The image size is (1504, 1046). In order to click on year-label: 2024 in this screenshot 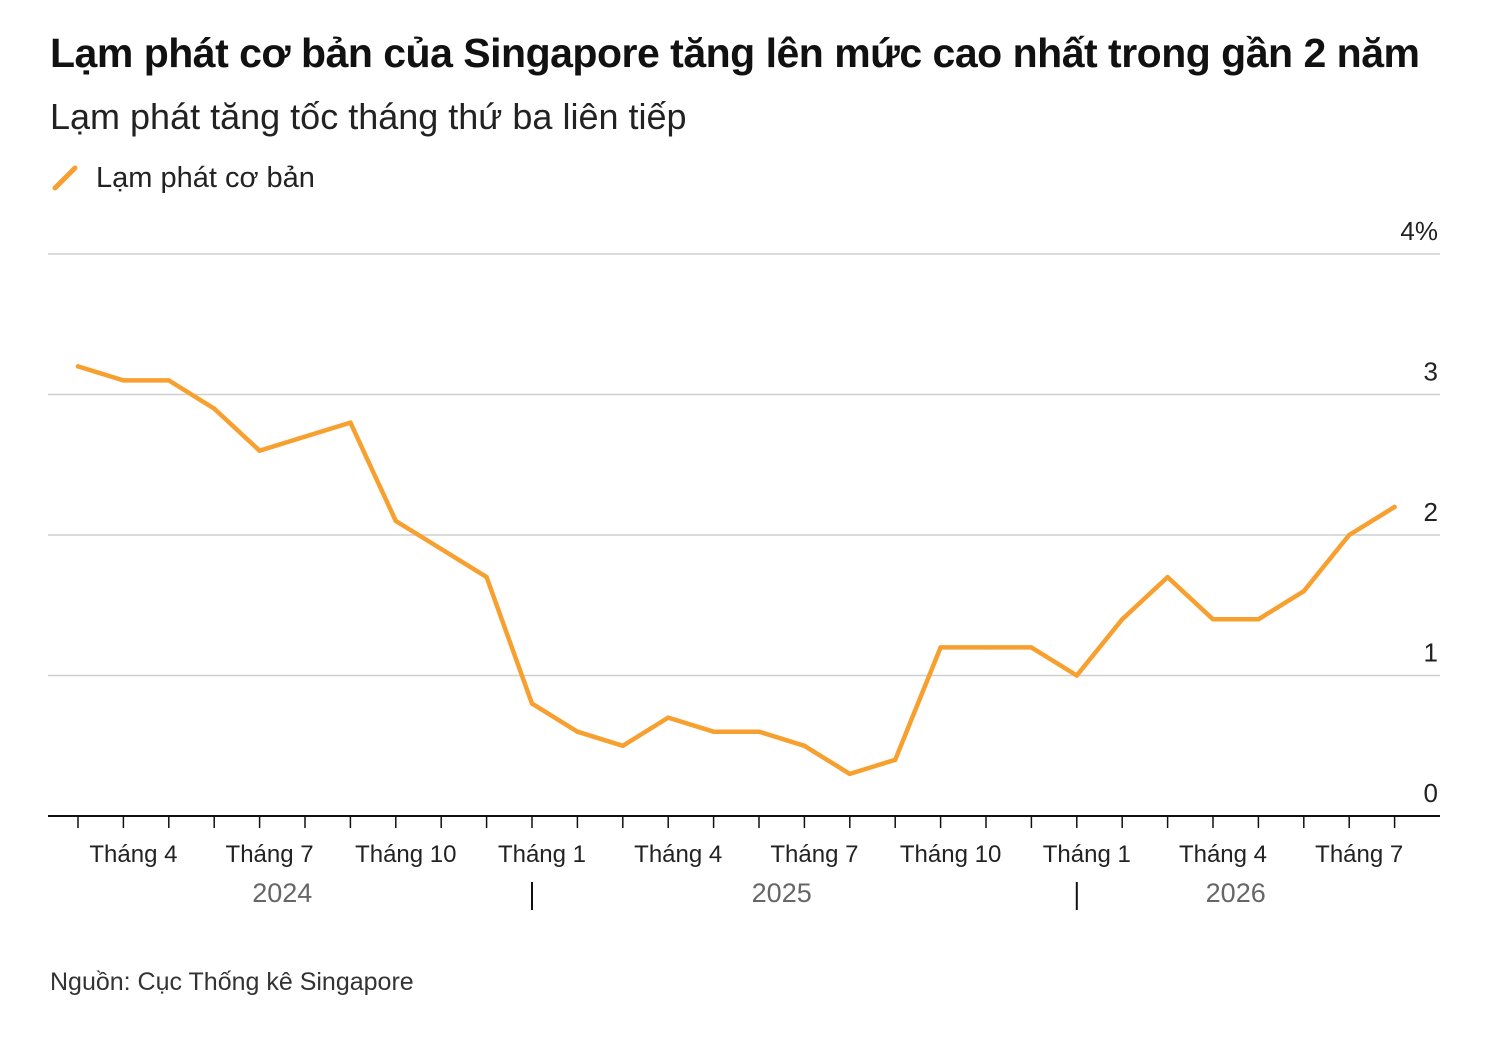, I will do `click(282, 893)`.